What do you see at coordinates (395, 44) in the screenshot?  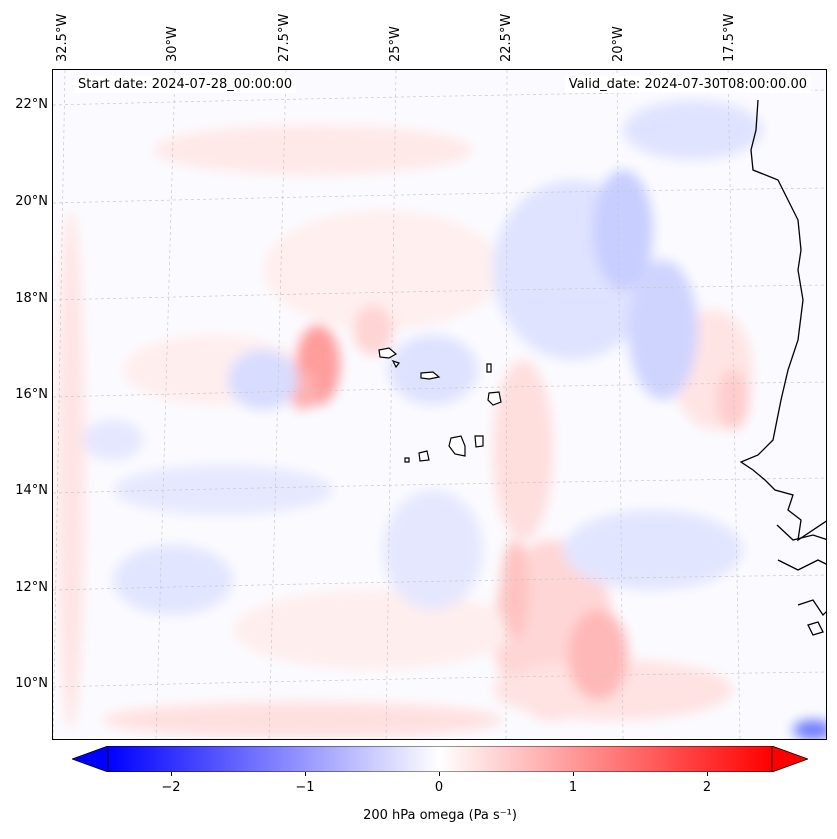 I see `lon-label-25: 25°W` at bounding box center [395, 44].